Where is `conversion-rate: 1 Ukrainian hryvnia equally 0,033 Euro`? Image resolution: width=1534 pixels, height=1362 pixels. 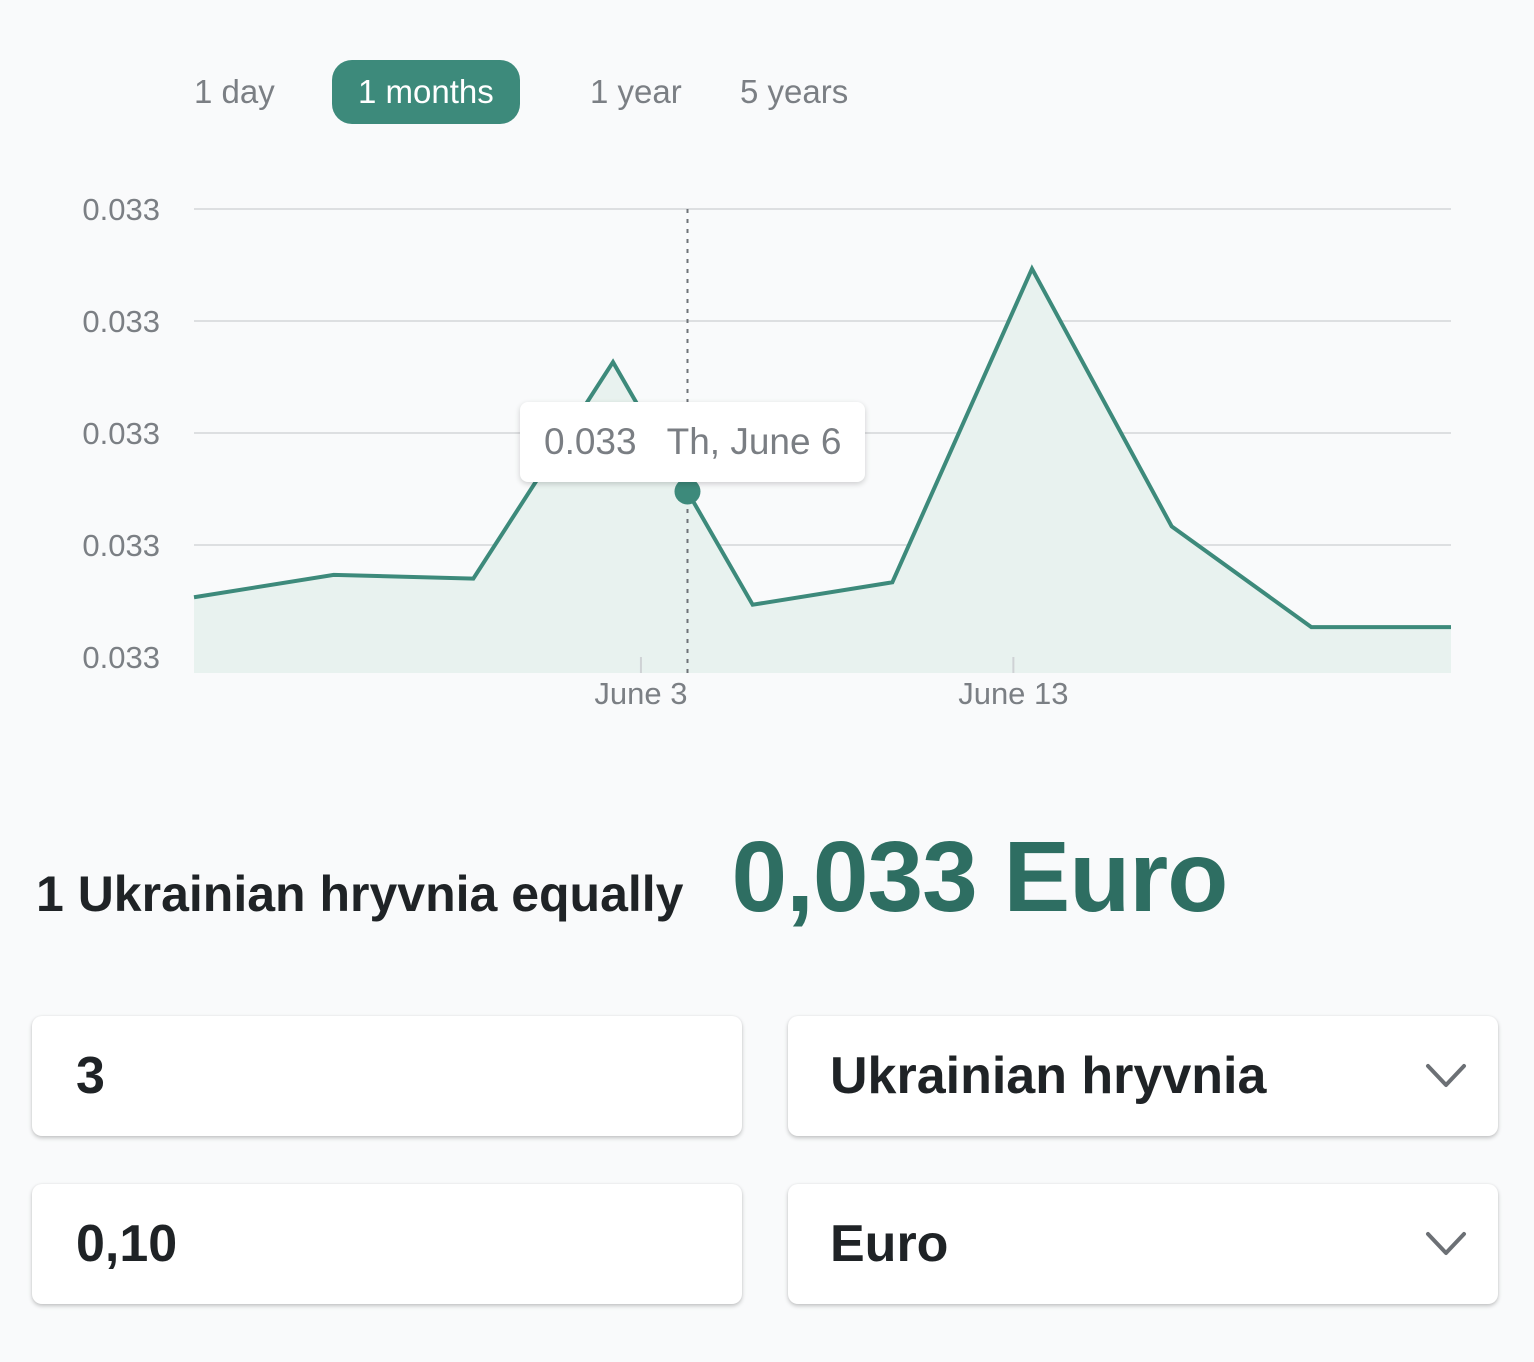
conversion-rate: 1 Ukrainian hryvnia equally 0,033 Euro is located at coordinates (632, 885).